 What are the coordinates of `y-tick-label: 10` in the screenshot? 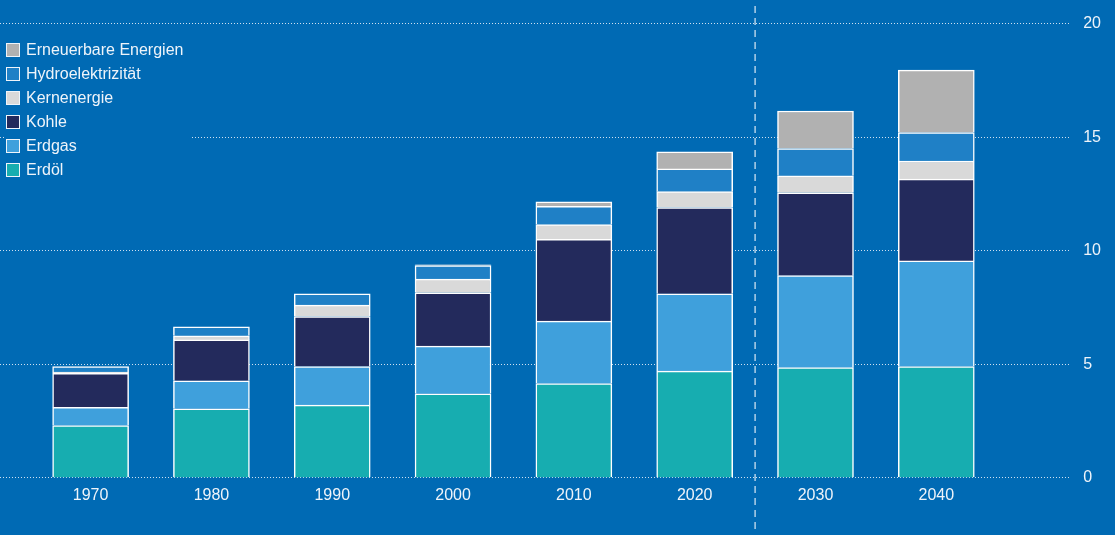 It's located at (1092, 250).